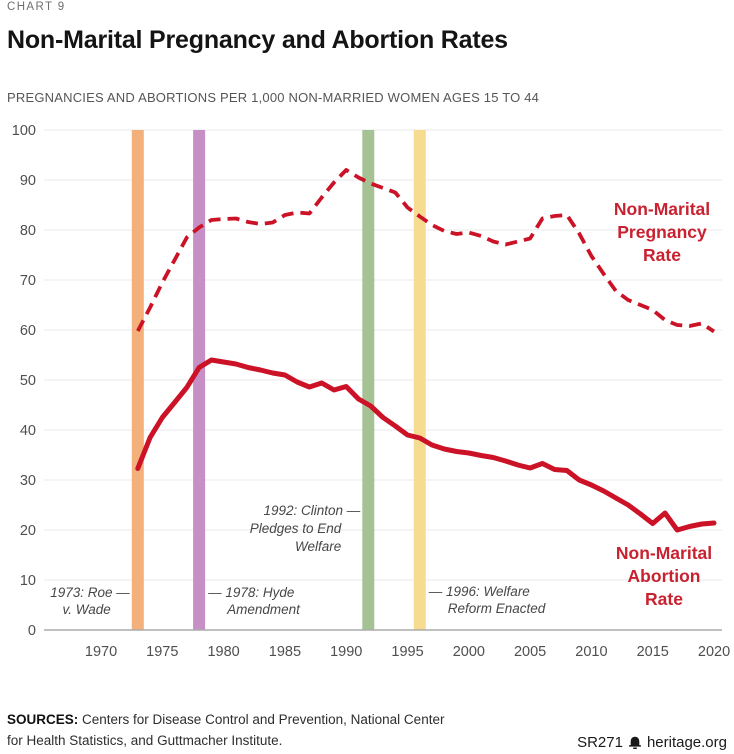  Describe the element at coordinates (530, 652) in the screenshot. I see `x-tick-label-2005: 2005` at that location.